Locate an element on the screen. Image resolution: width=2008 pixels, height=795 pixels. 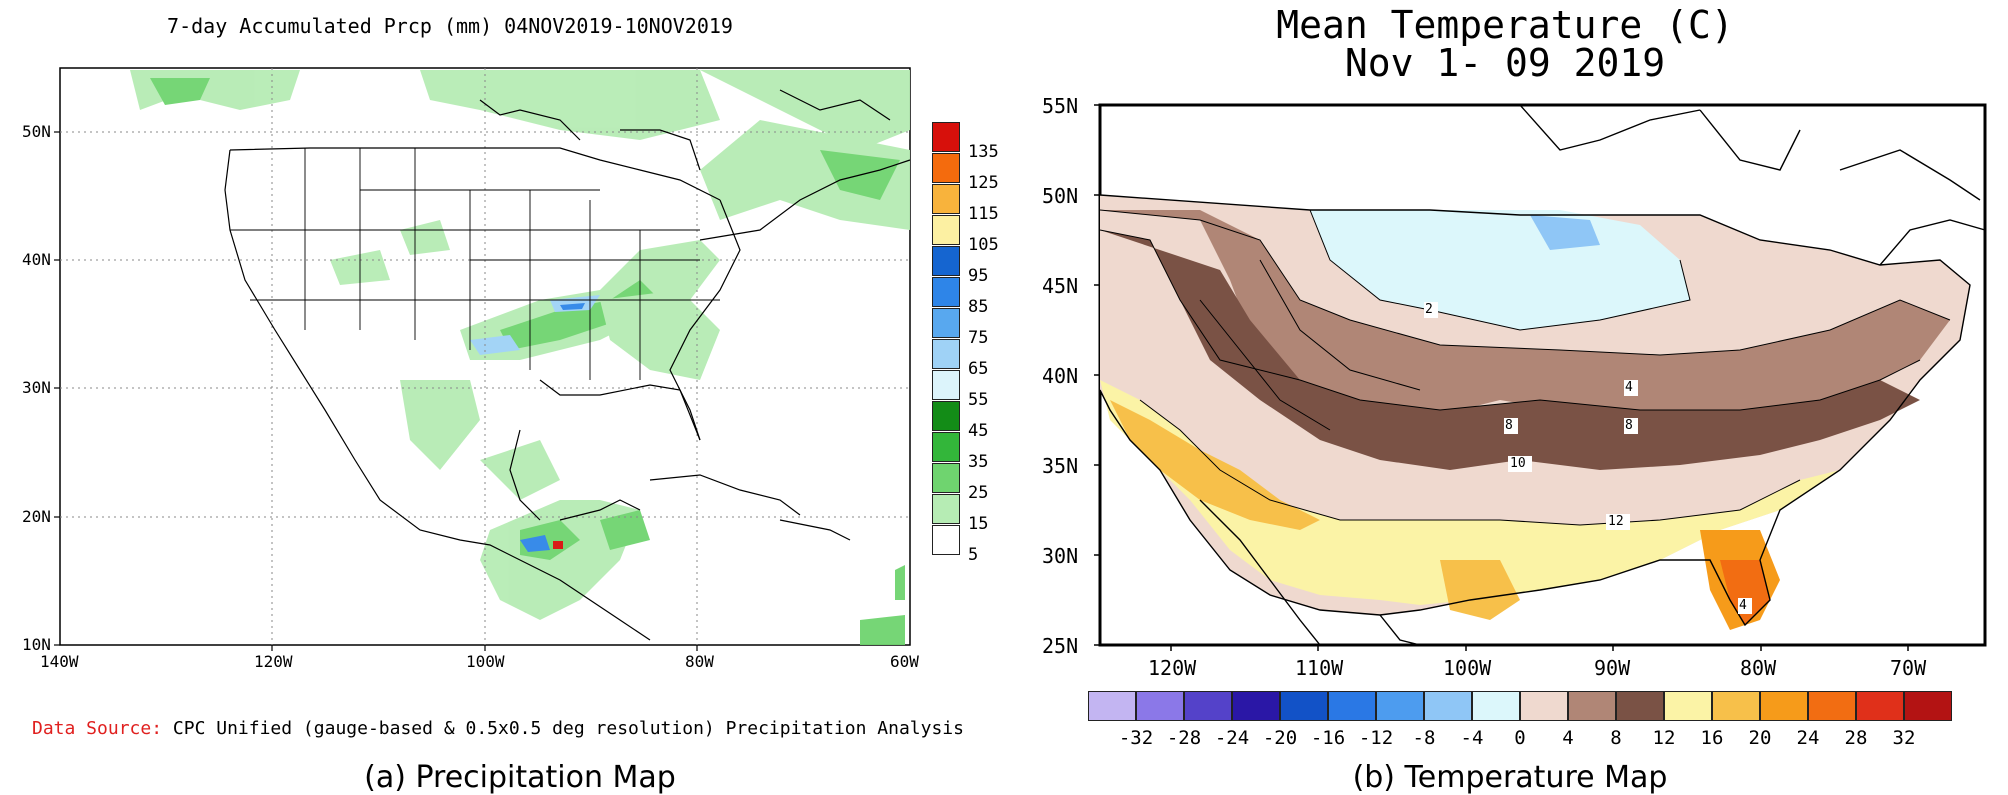
precip-lon-label: 120W is located at coordinates (273, 661).